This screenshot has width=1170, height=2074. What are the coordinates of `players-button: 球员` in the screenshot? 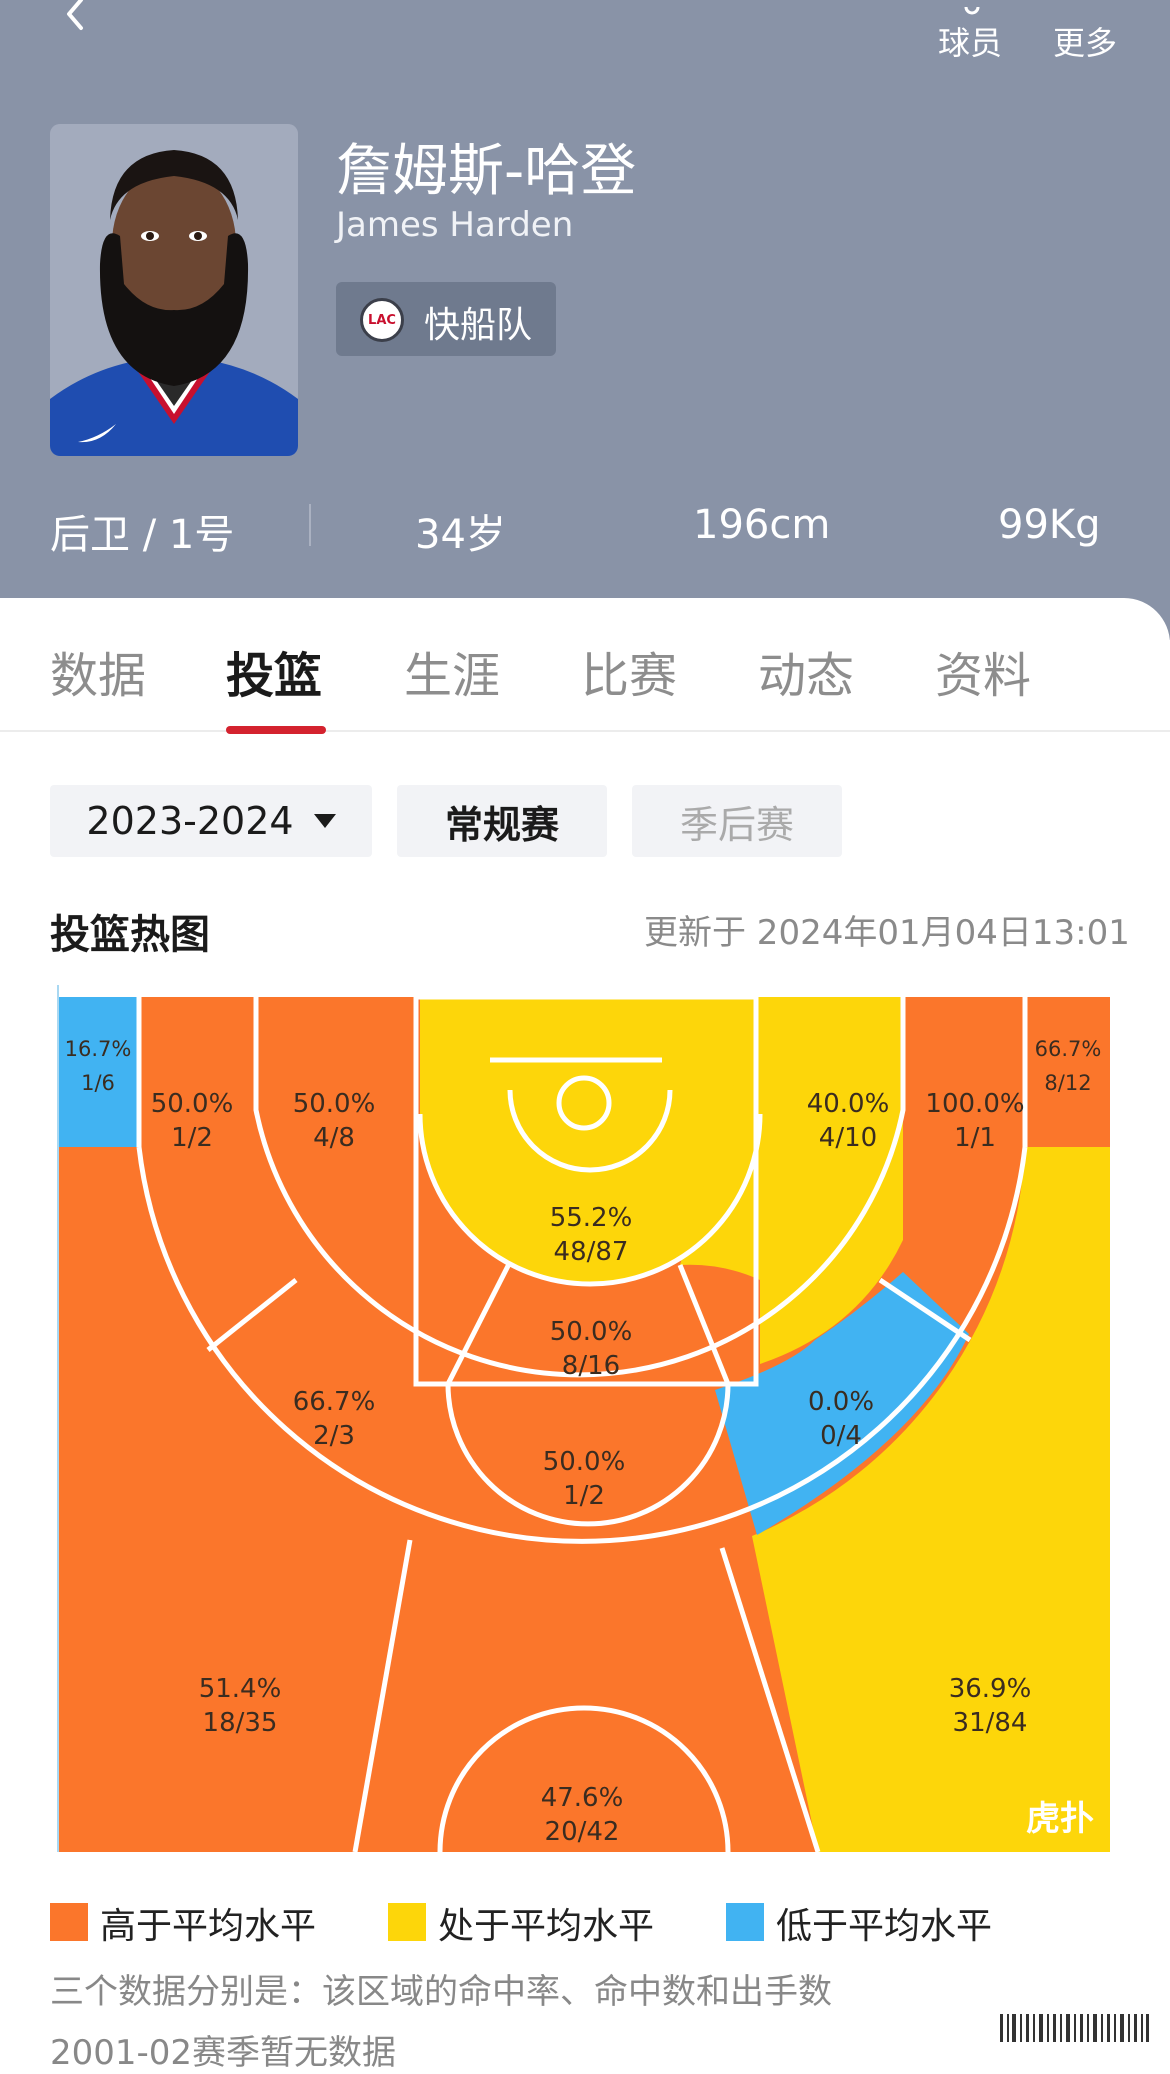 It's located at (970, 43).